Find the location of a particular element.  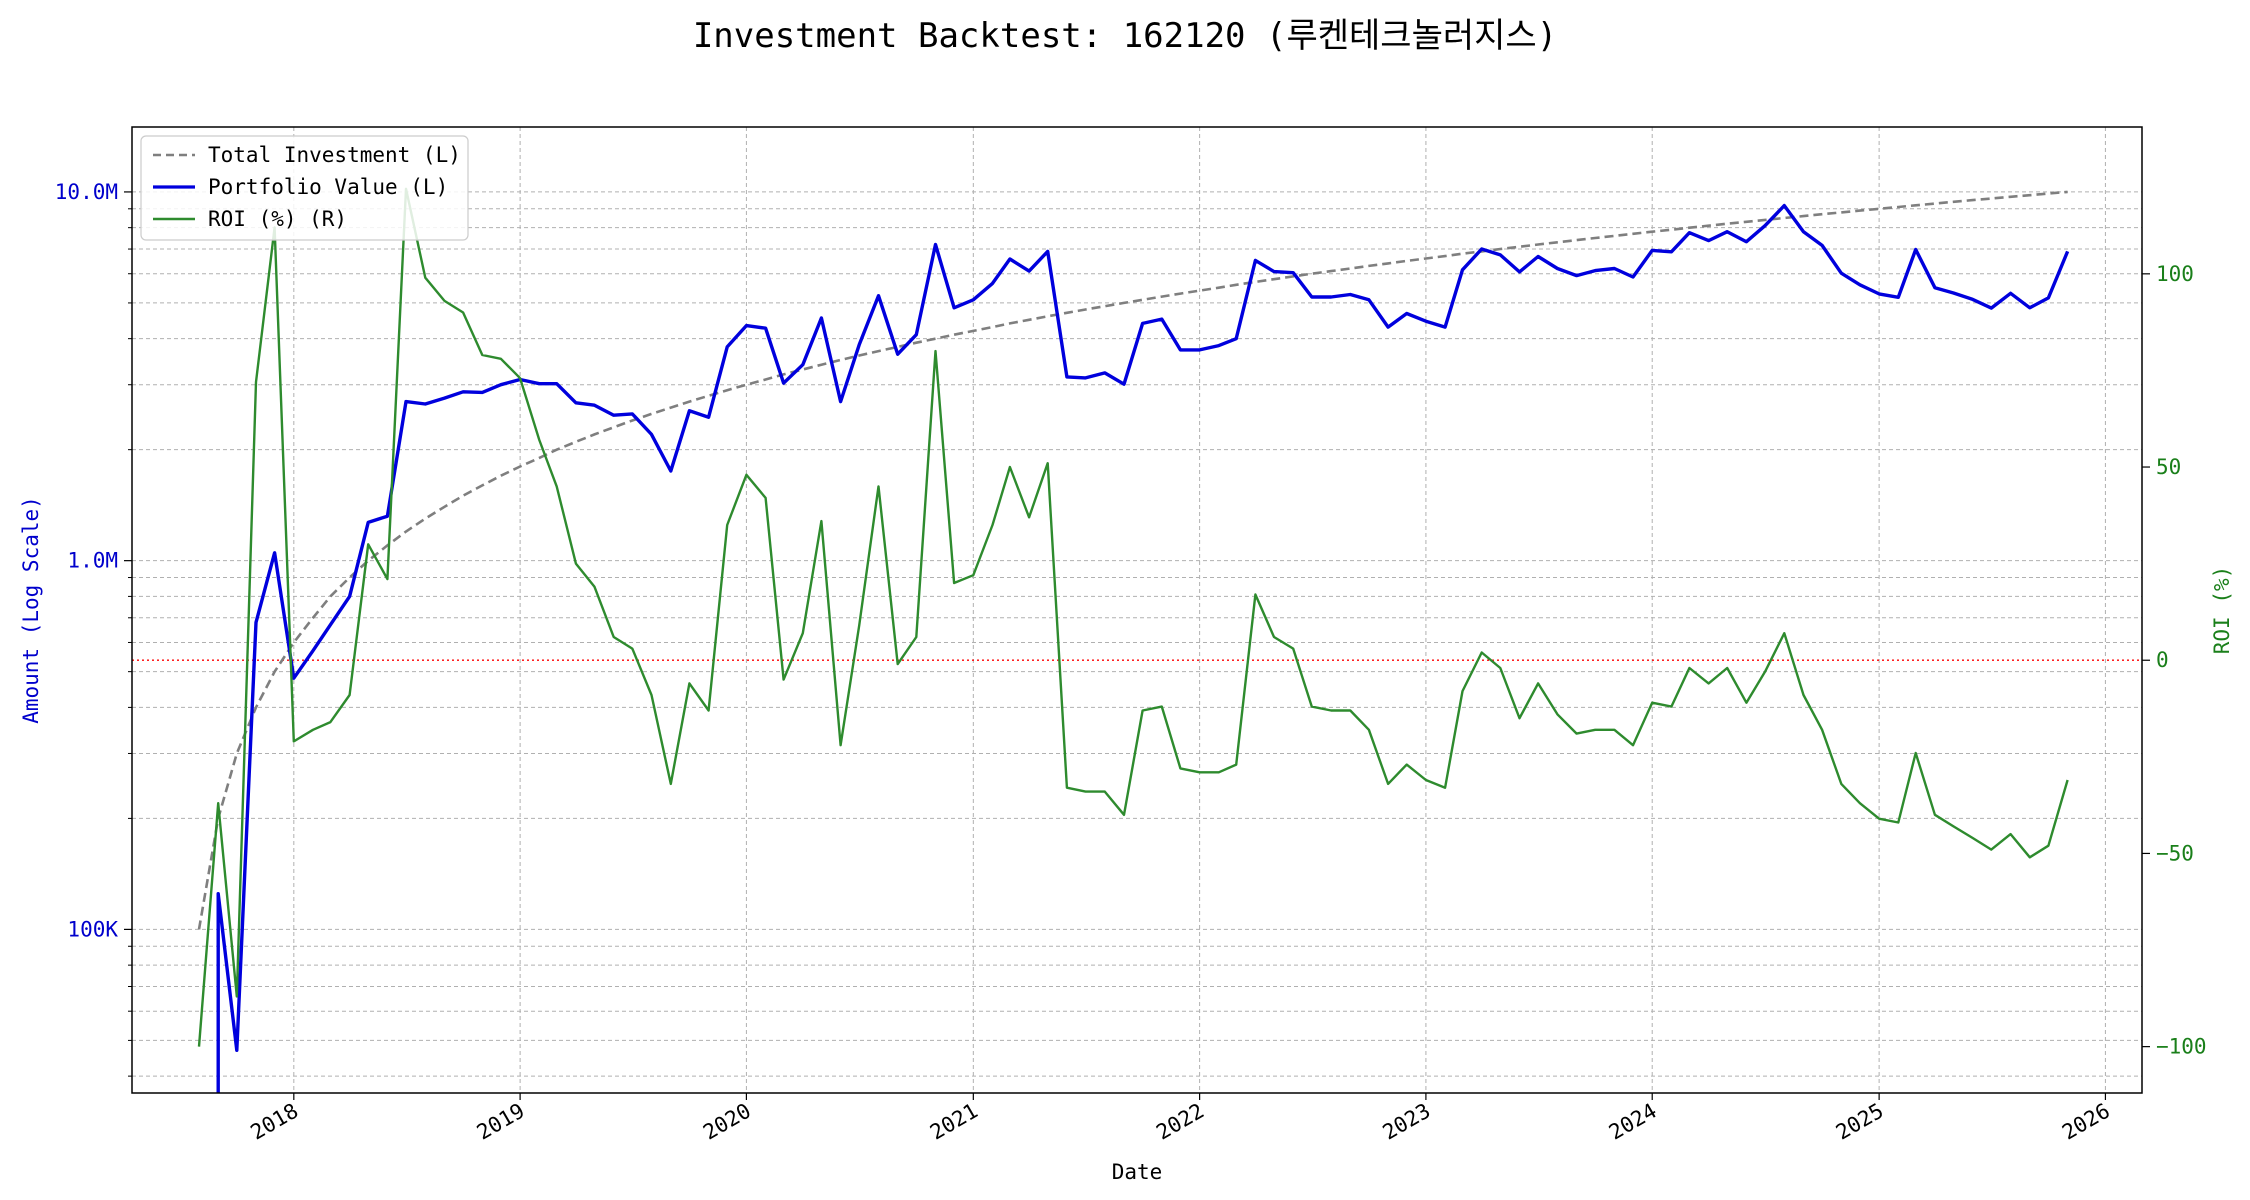

y-axis-left-label: Amount (Log Scale) is located at coordinates (31, 610).